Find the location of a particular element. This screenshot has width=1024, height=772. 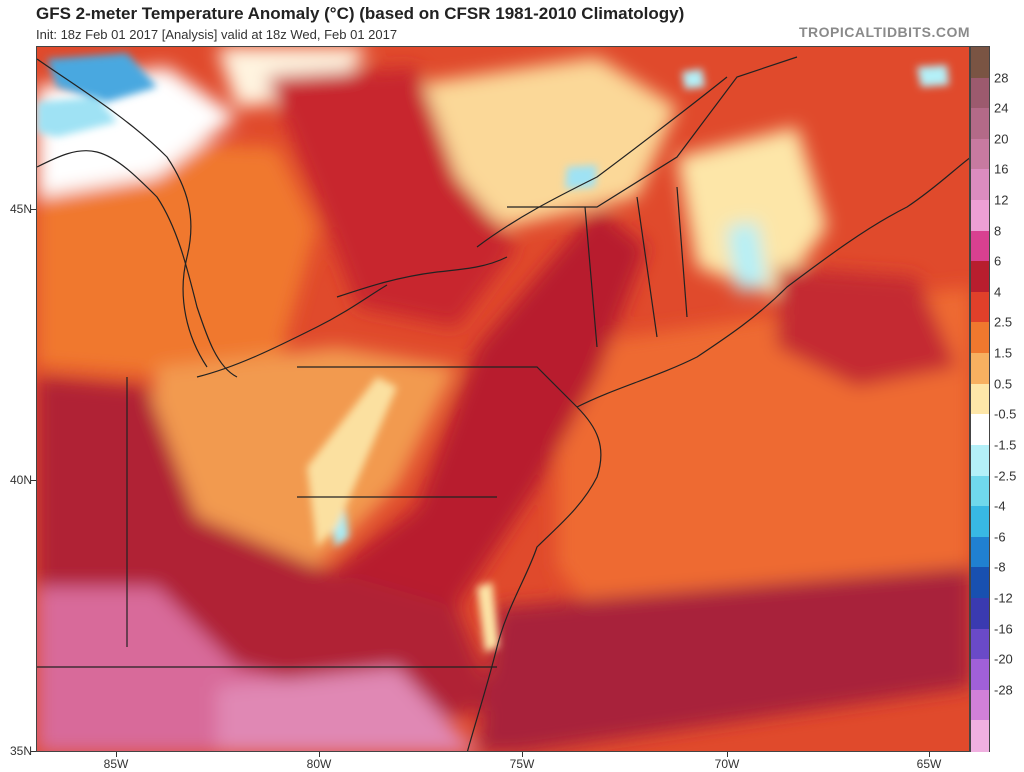

colorbar-tick-label: 2.5 is located at coordinates (1003, 322).